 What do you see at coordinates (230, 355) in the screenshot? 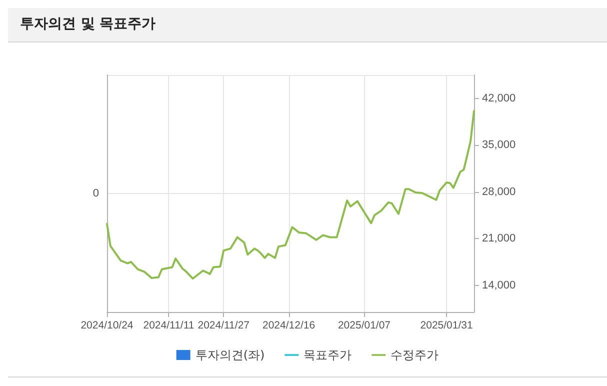
I see `legend-label: 투자의견(좌)` at bounding box center [230, 355].